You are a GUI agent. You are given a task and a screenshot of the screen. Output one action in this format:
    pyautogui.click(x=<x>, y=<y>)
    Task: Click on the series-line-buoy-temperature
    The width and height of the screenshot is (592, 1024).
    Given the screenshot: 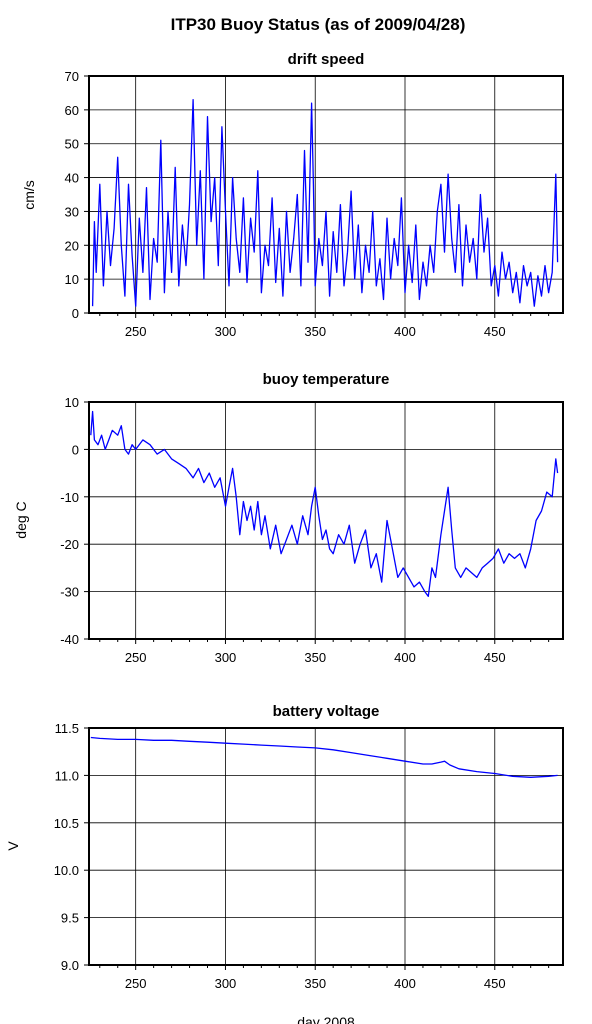 What is the action you would take?
    pyautogui.click(x=324, y=503)
    